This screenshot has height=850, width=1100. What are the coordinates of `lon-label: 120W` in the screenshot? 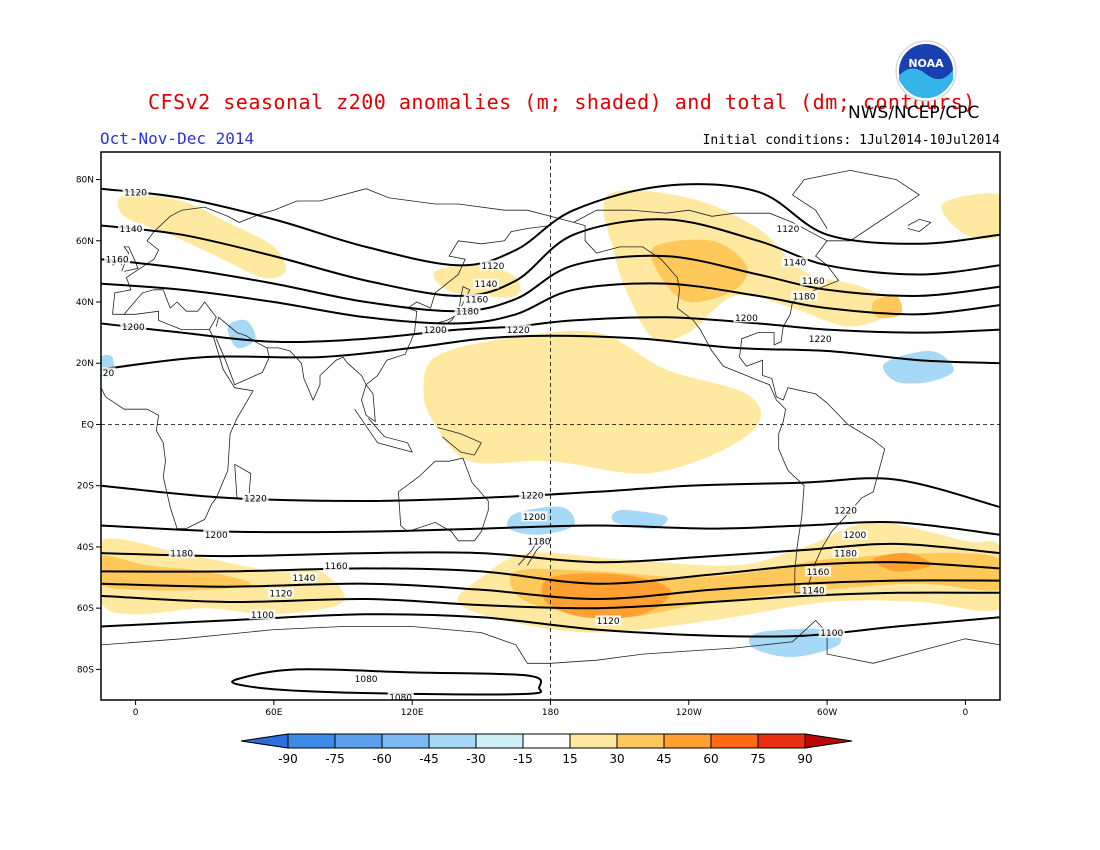 It's located at (689, 713).